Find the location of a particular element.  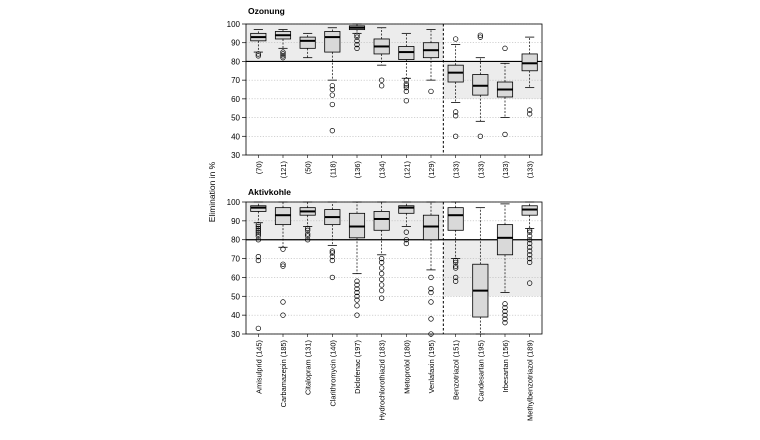

box-clarithromycin is located at coordinates (332, 42).